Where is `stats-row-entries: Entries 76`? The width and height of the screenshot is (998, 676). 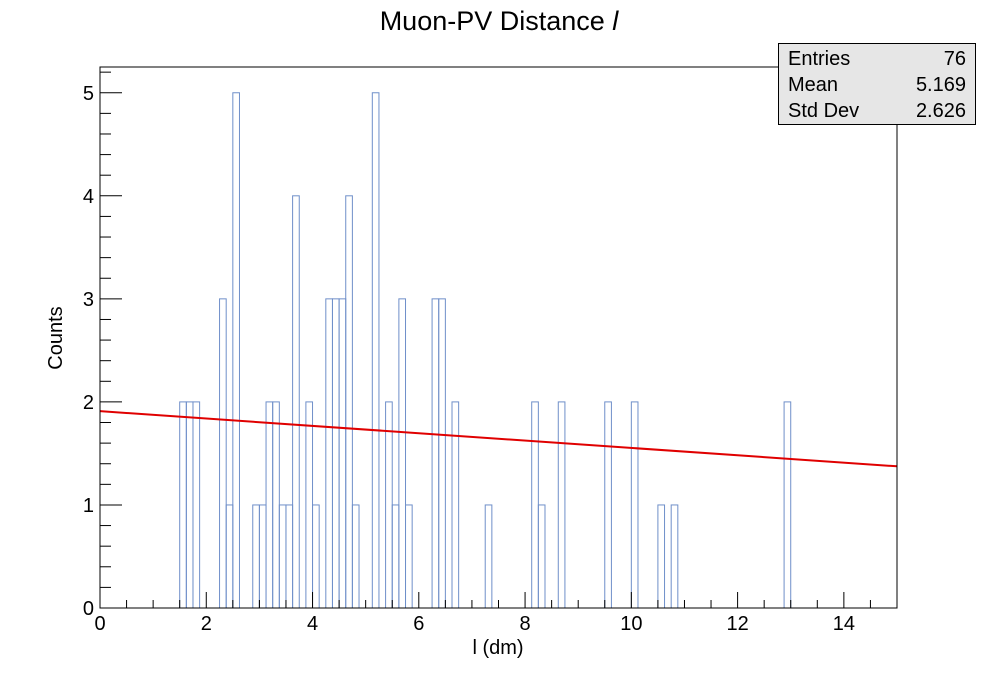 stats-row-entries: Entries 76 is located at coordinates (877, 59).